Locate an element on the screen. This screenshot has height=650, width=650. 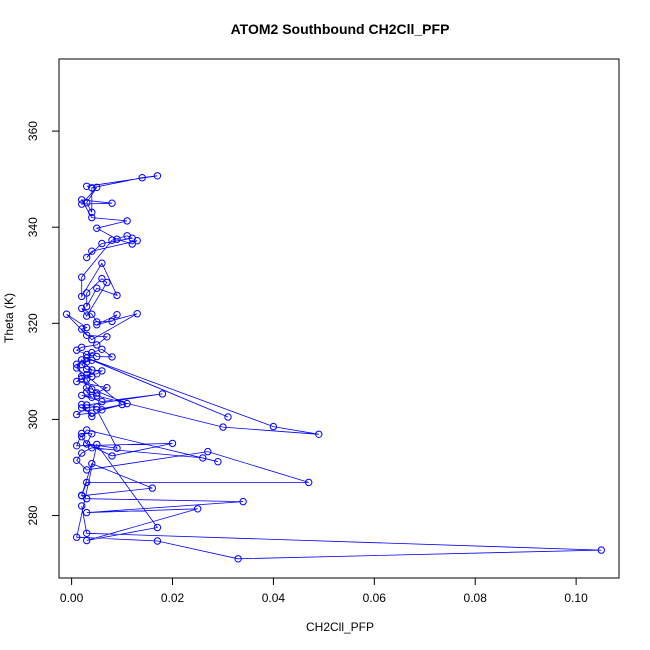
y-tick-label: 280 is located at coordinates (33, 515).